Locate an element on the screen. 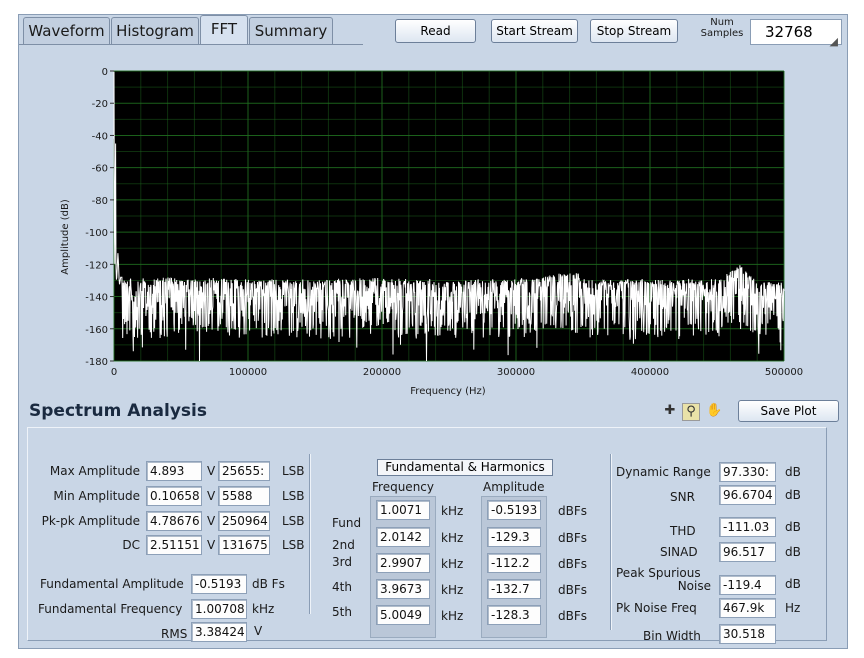 This screenshot has height=658, width=864. rms-label: RMS is located at coordinates (174, 634).